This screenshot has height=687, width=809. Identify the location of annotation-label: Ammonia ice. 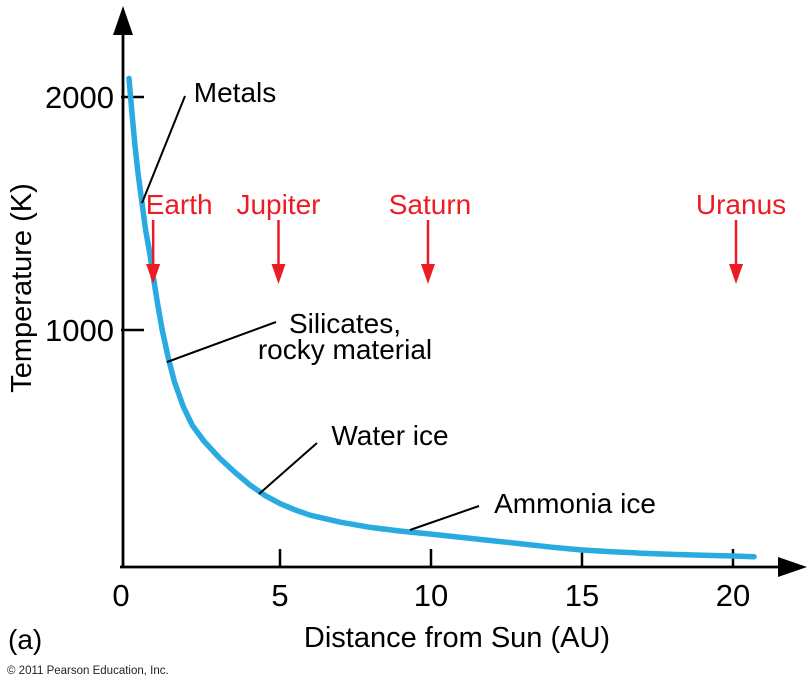
(575, 503).